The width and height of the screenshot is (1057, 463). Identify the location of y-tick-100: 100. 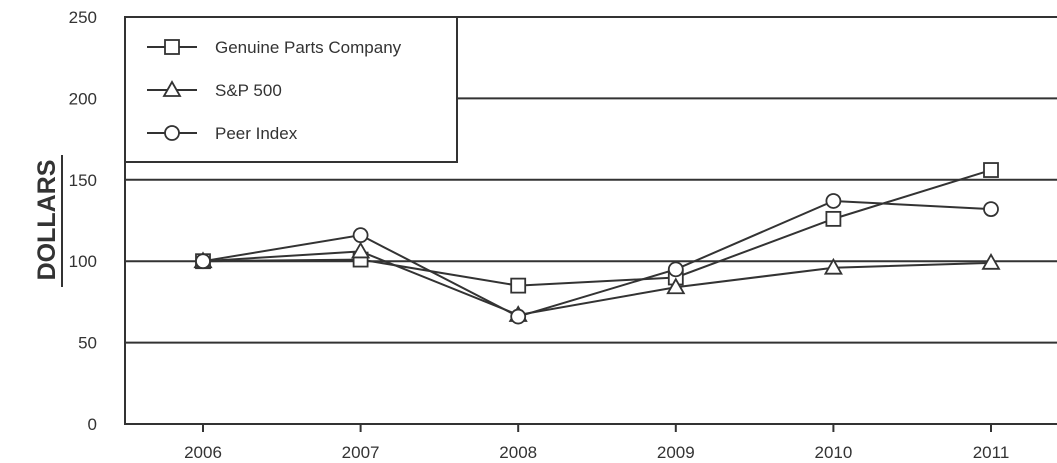
(83, 261).